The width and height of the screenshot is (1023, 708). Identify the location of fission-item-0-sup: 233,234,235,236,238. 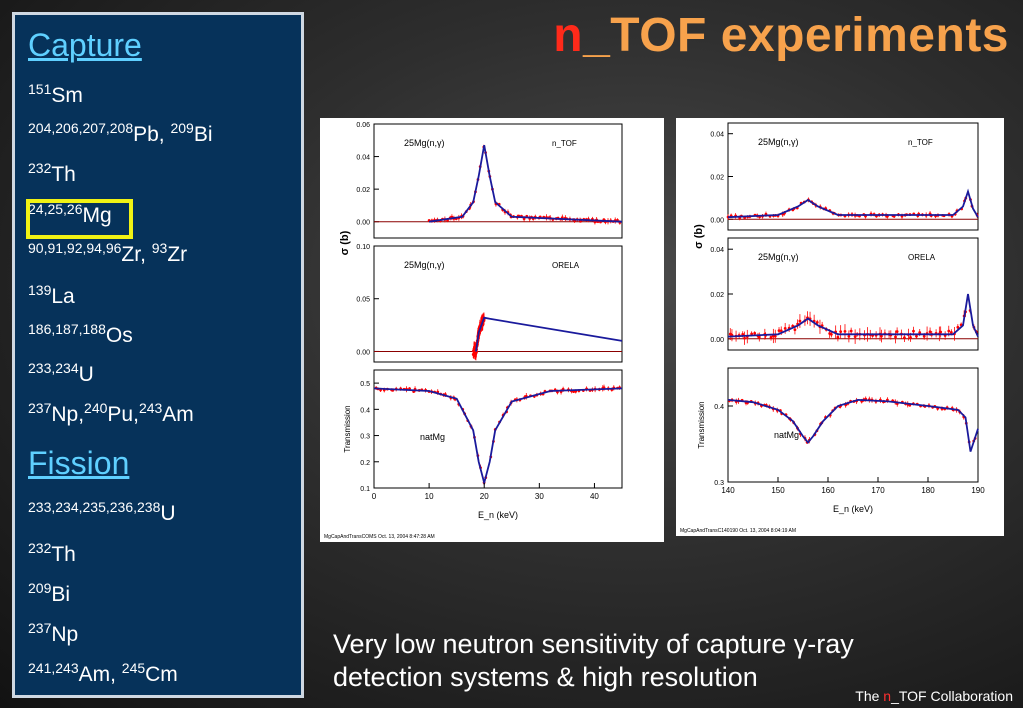
(94, 507).